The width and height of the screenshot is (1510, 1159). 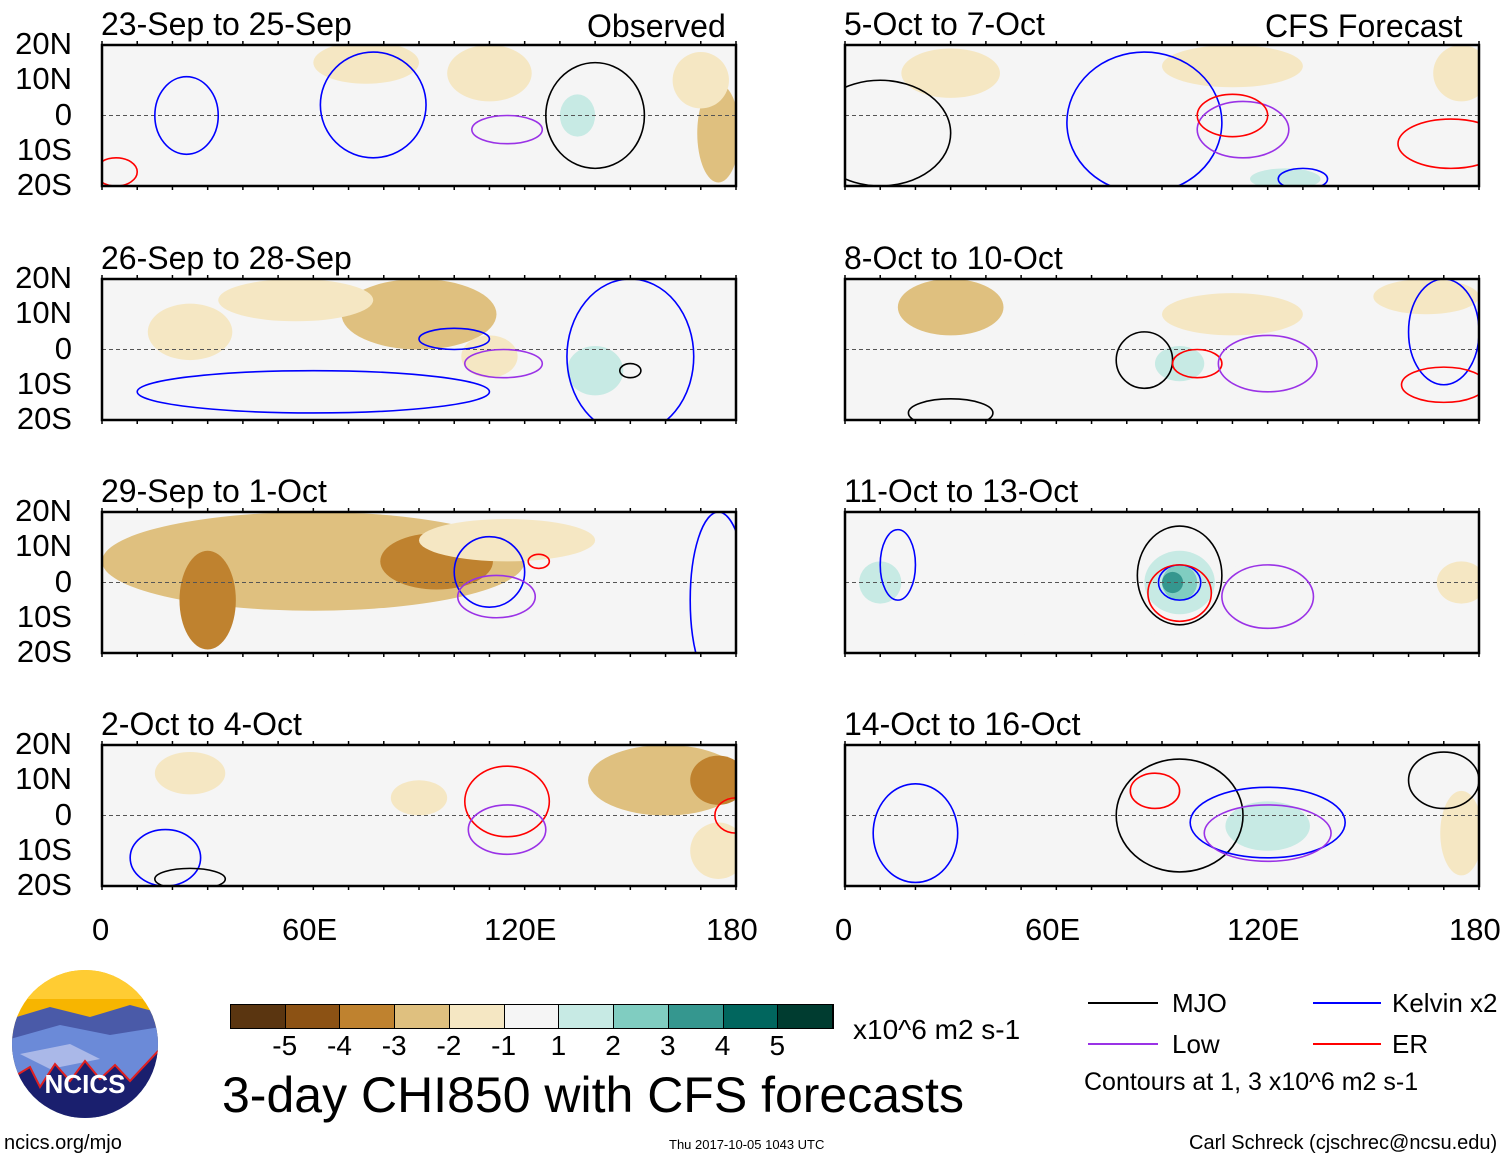 I want to click on kelvin-line-swatch, so click(x=1347, y=1003).